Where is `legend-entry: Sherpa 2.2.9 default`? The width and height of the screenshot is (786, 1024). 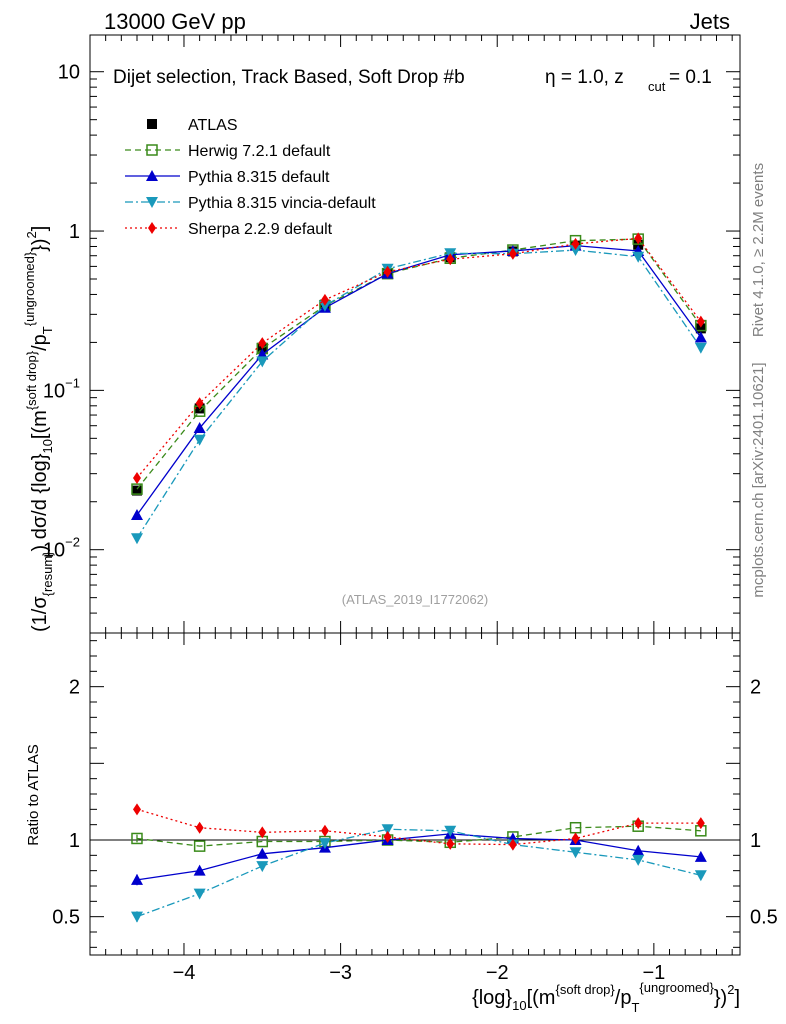
legend-entry: Sherpa 2.2.9 default is located at coordinates (229, 229).